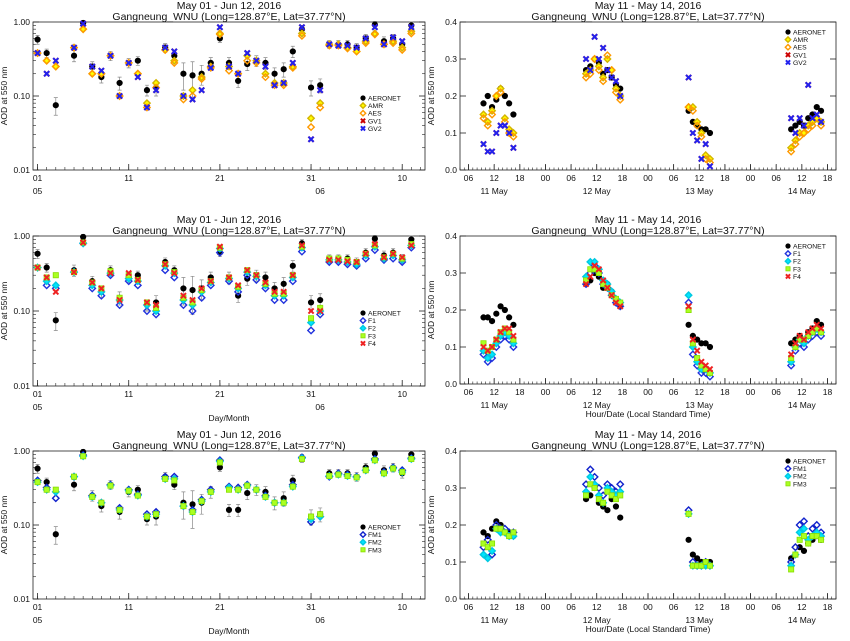  I want to click on legend-marker-gv2, so click(363, 128).